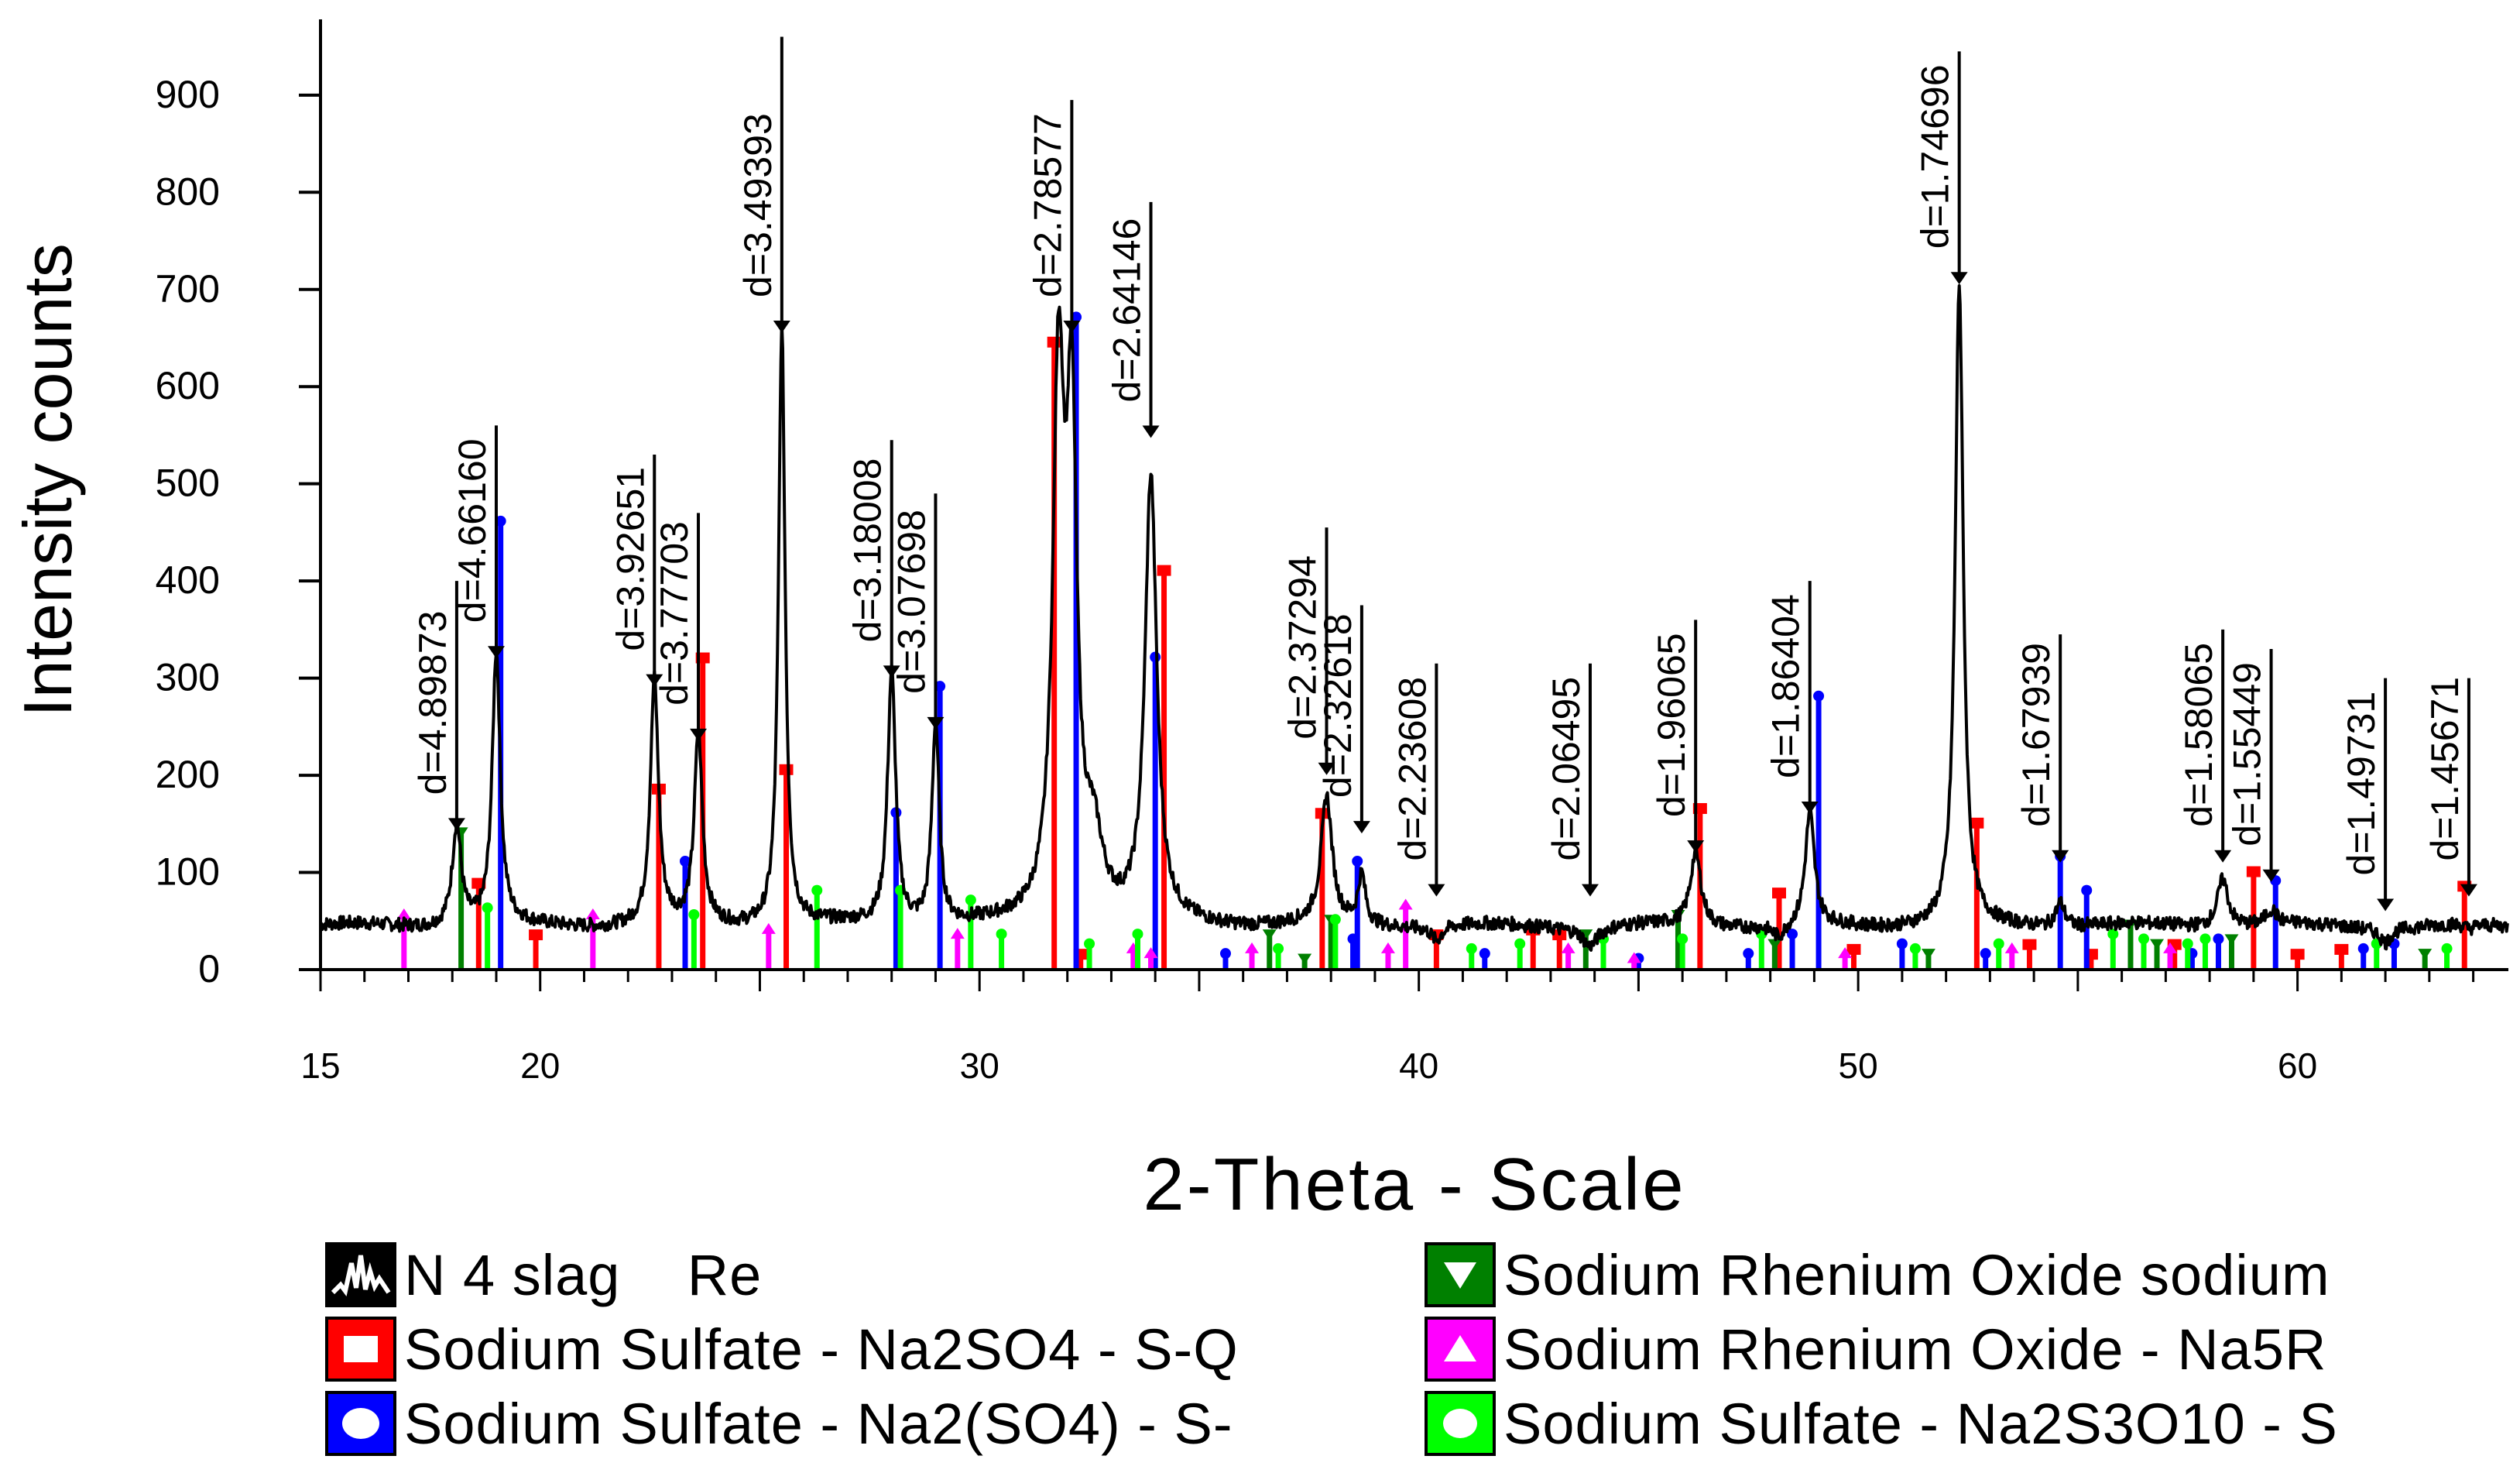 The height and width of the screenshot is (1473, 2520). What do you see at coordinates (1858, 1066) in the screenshot?
I see `x-tick-label: 50` at bounding box center [1858, 1066].